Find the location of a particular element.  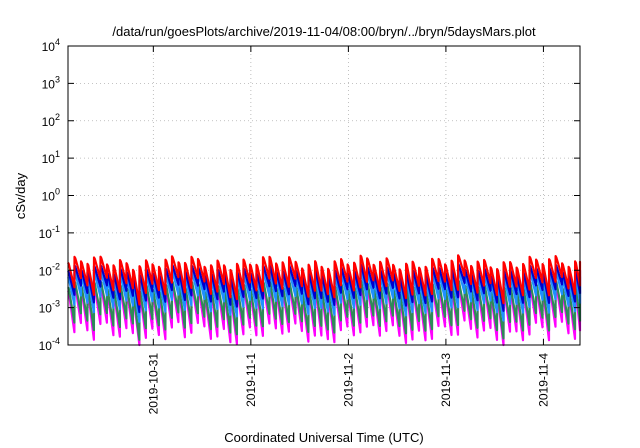

x-tick-label: 2019-11-1 is located at coordinates (251, 380).